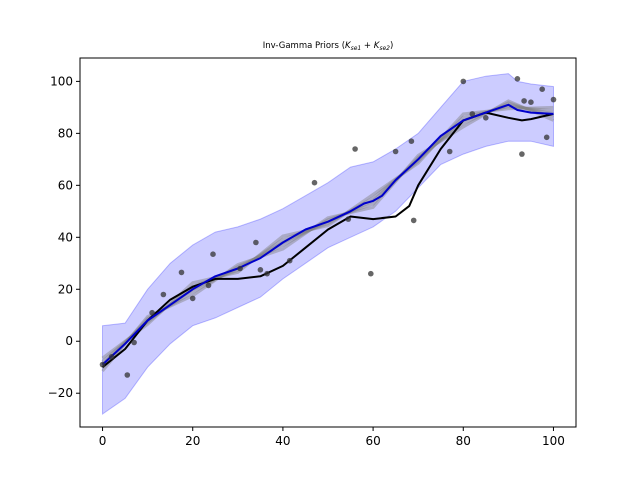 The image size is (640, 480). What do you see at coordinates (384, 48) in the screenshot?
I see `title-math-sub2: se2` at bounding box center [384, 48].